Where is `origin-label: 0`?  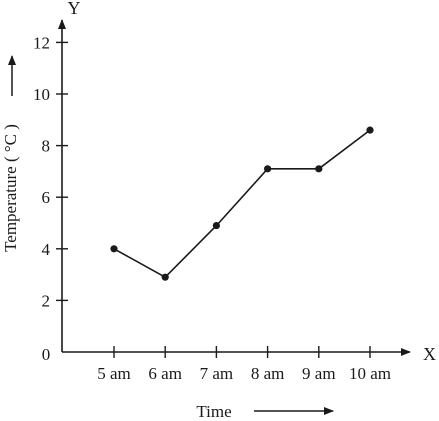
origin-label: 0 is located at coordinates (46, 354).